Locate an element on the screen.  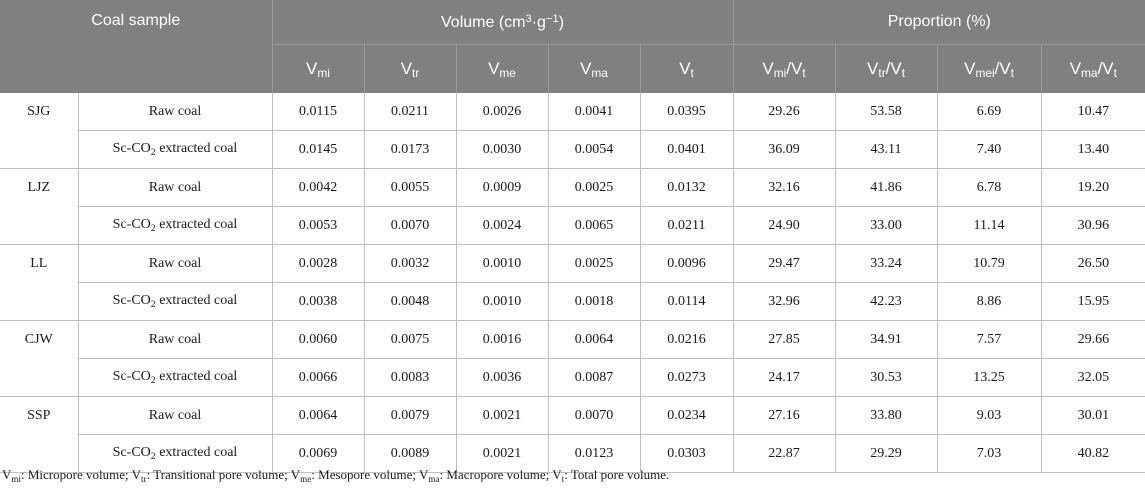
vmei-vt-cell: 7.40 is located at coordinates (989, 149).